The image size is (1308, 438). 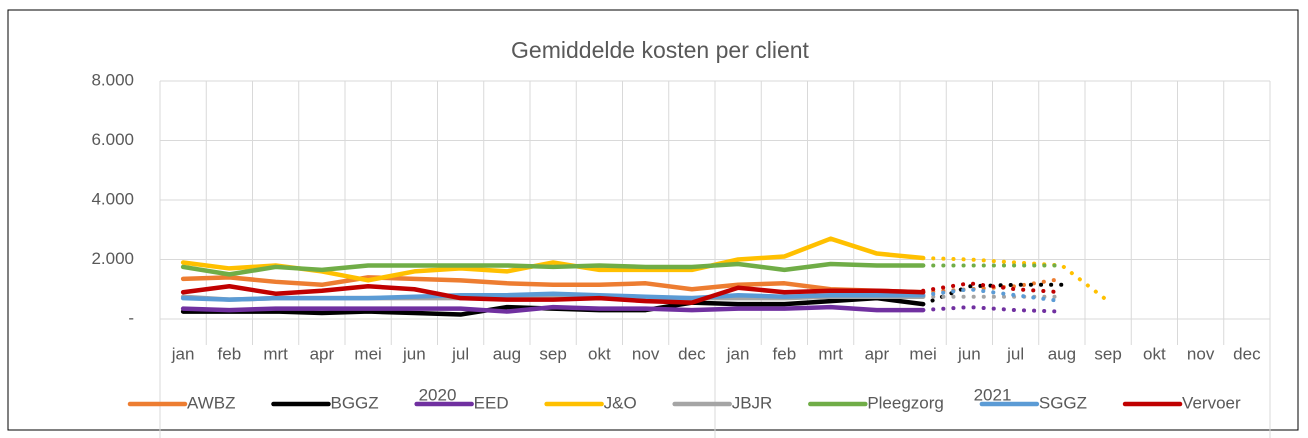 What do you see at coordinates (620, 402) in the screenshot?
I see `legend-label: J&O` at bounding box center [620, 402].